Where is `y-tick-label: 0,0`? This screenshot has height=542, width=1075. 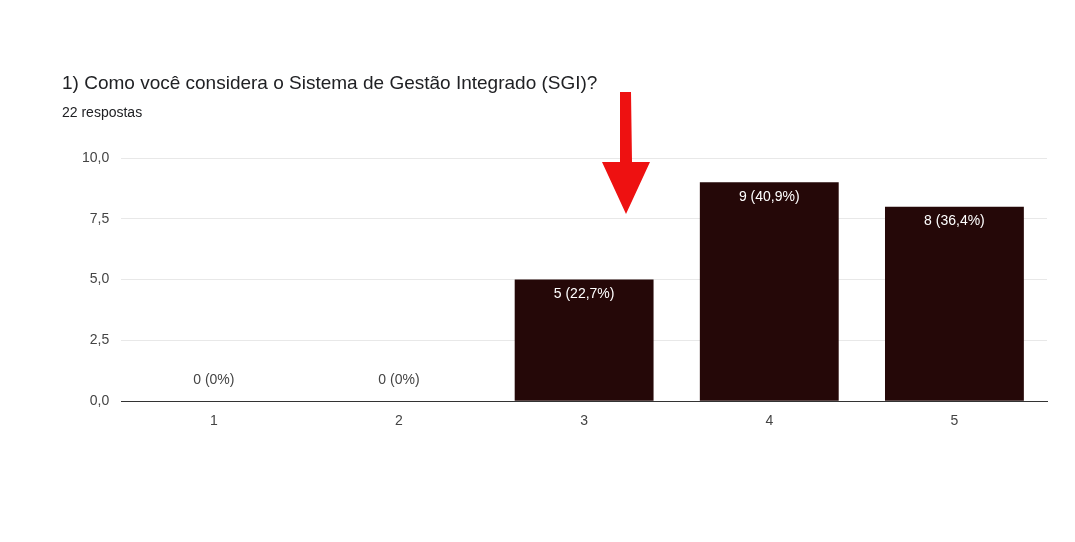
y-tick-label: 0,0 is located at coordinates (99, 400).